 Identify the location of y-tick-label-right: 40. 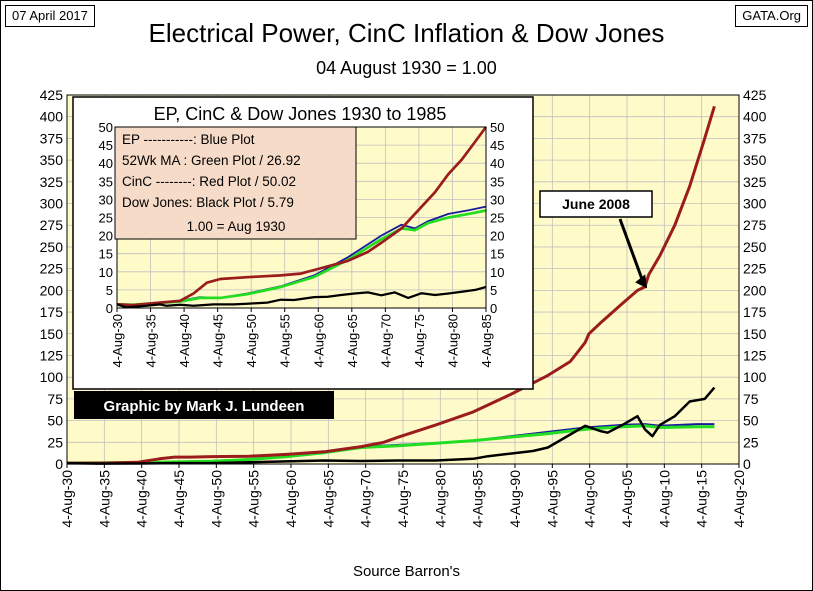
(497, 163).